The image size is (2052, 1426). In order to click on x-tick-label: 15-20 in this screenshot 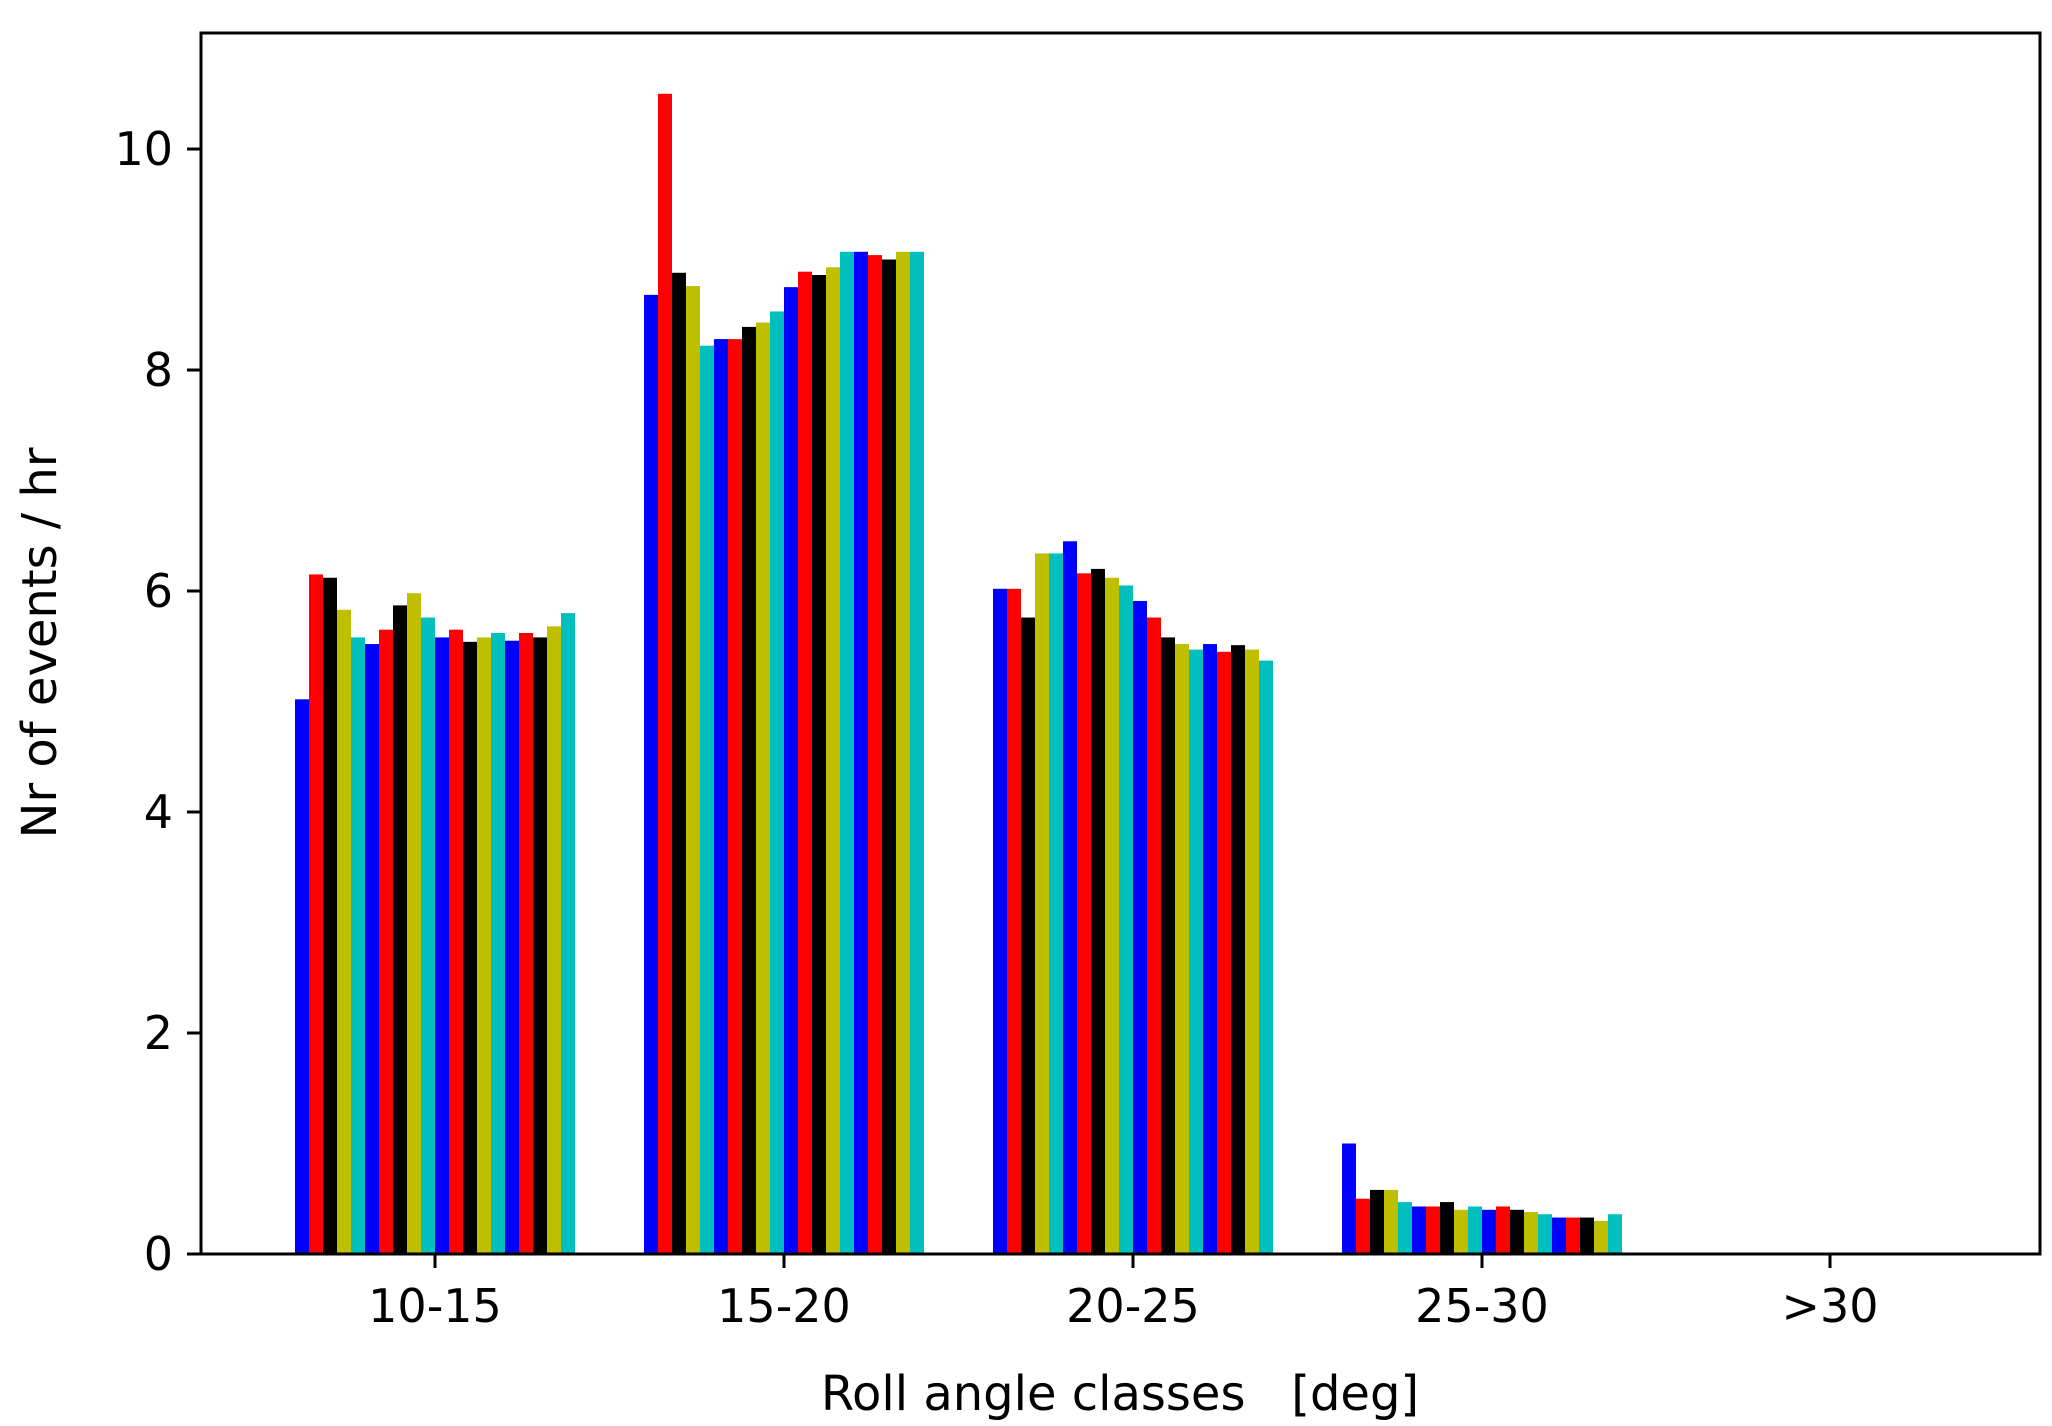, I will do `click(784, 1306)`.